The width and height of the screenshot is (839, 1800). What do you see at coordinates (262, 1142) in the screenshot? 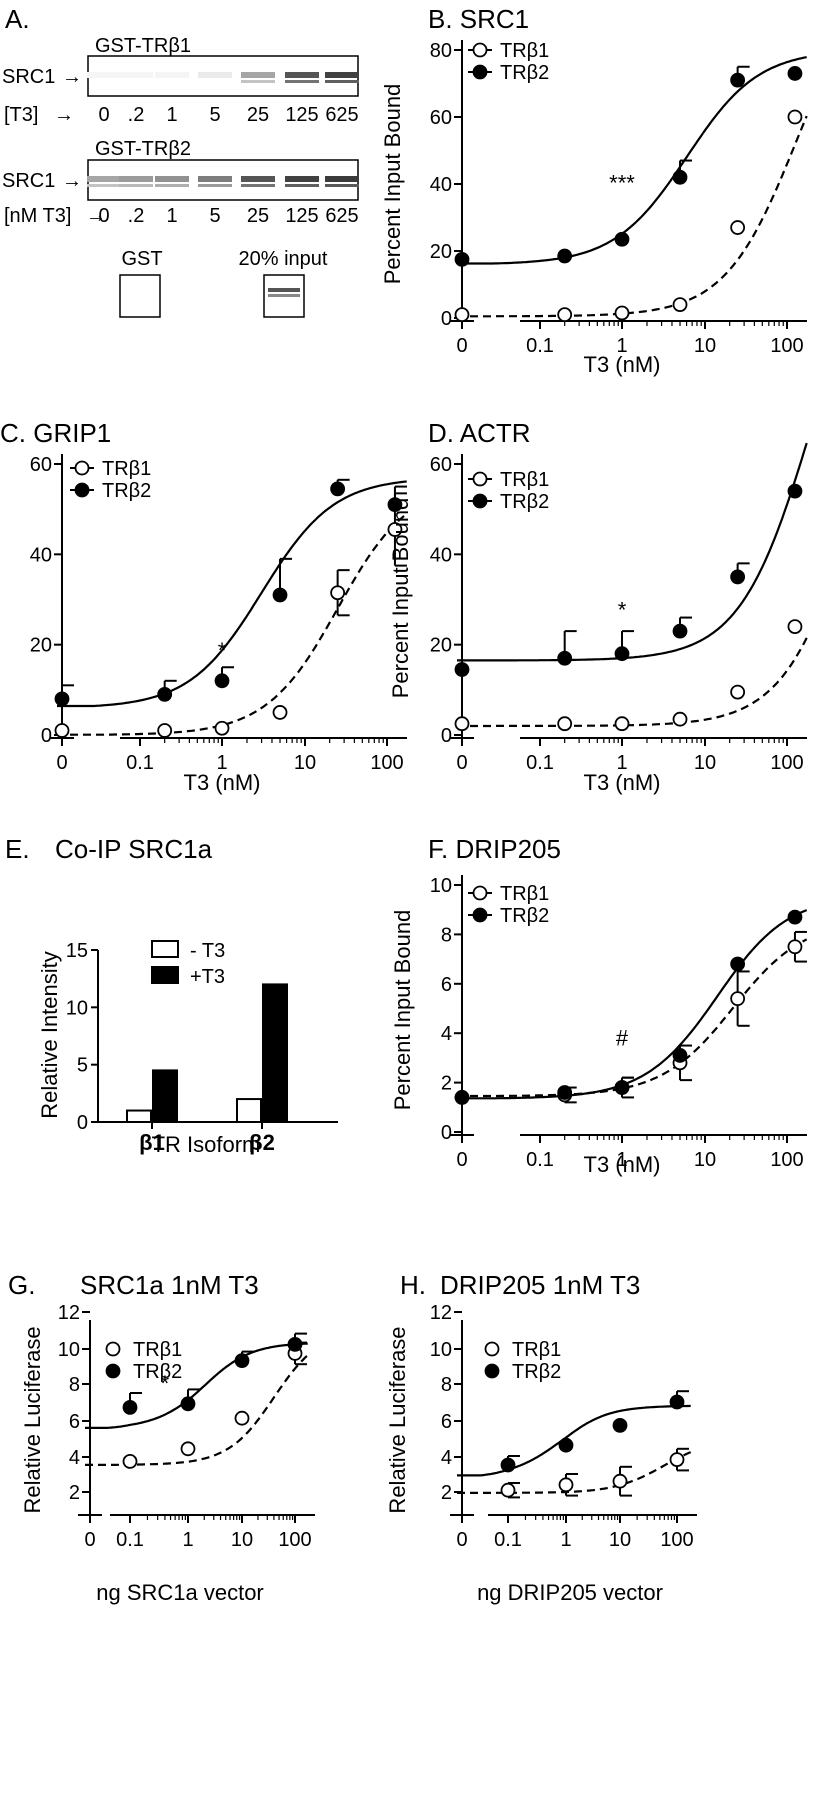
I see `x-tick-label: β2` at bounding box center [262, 1142].